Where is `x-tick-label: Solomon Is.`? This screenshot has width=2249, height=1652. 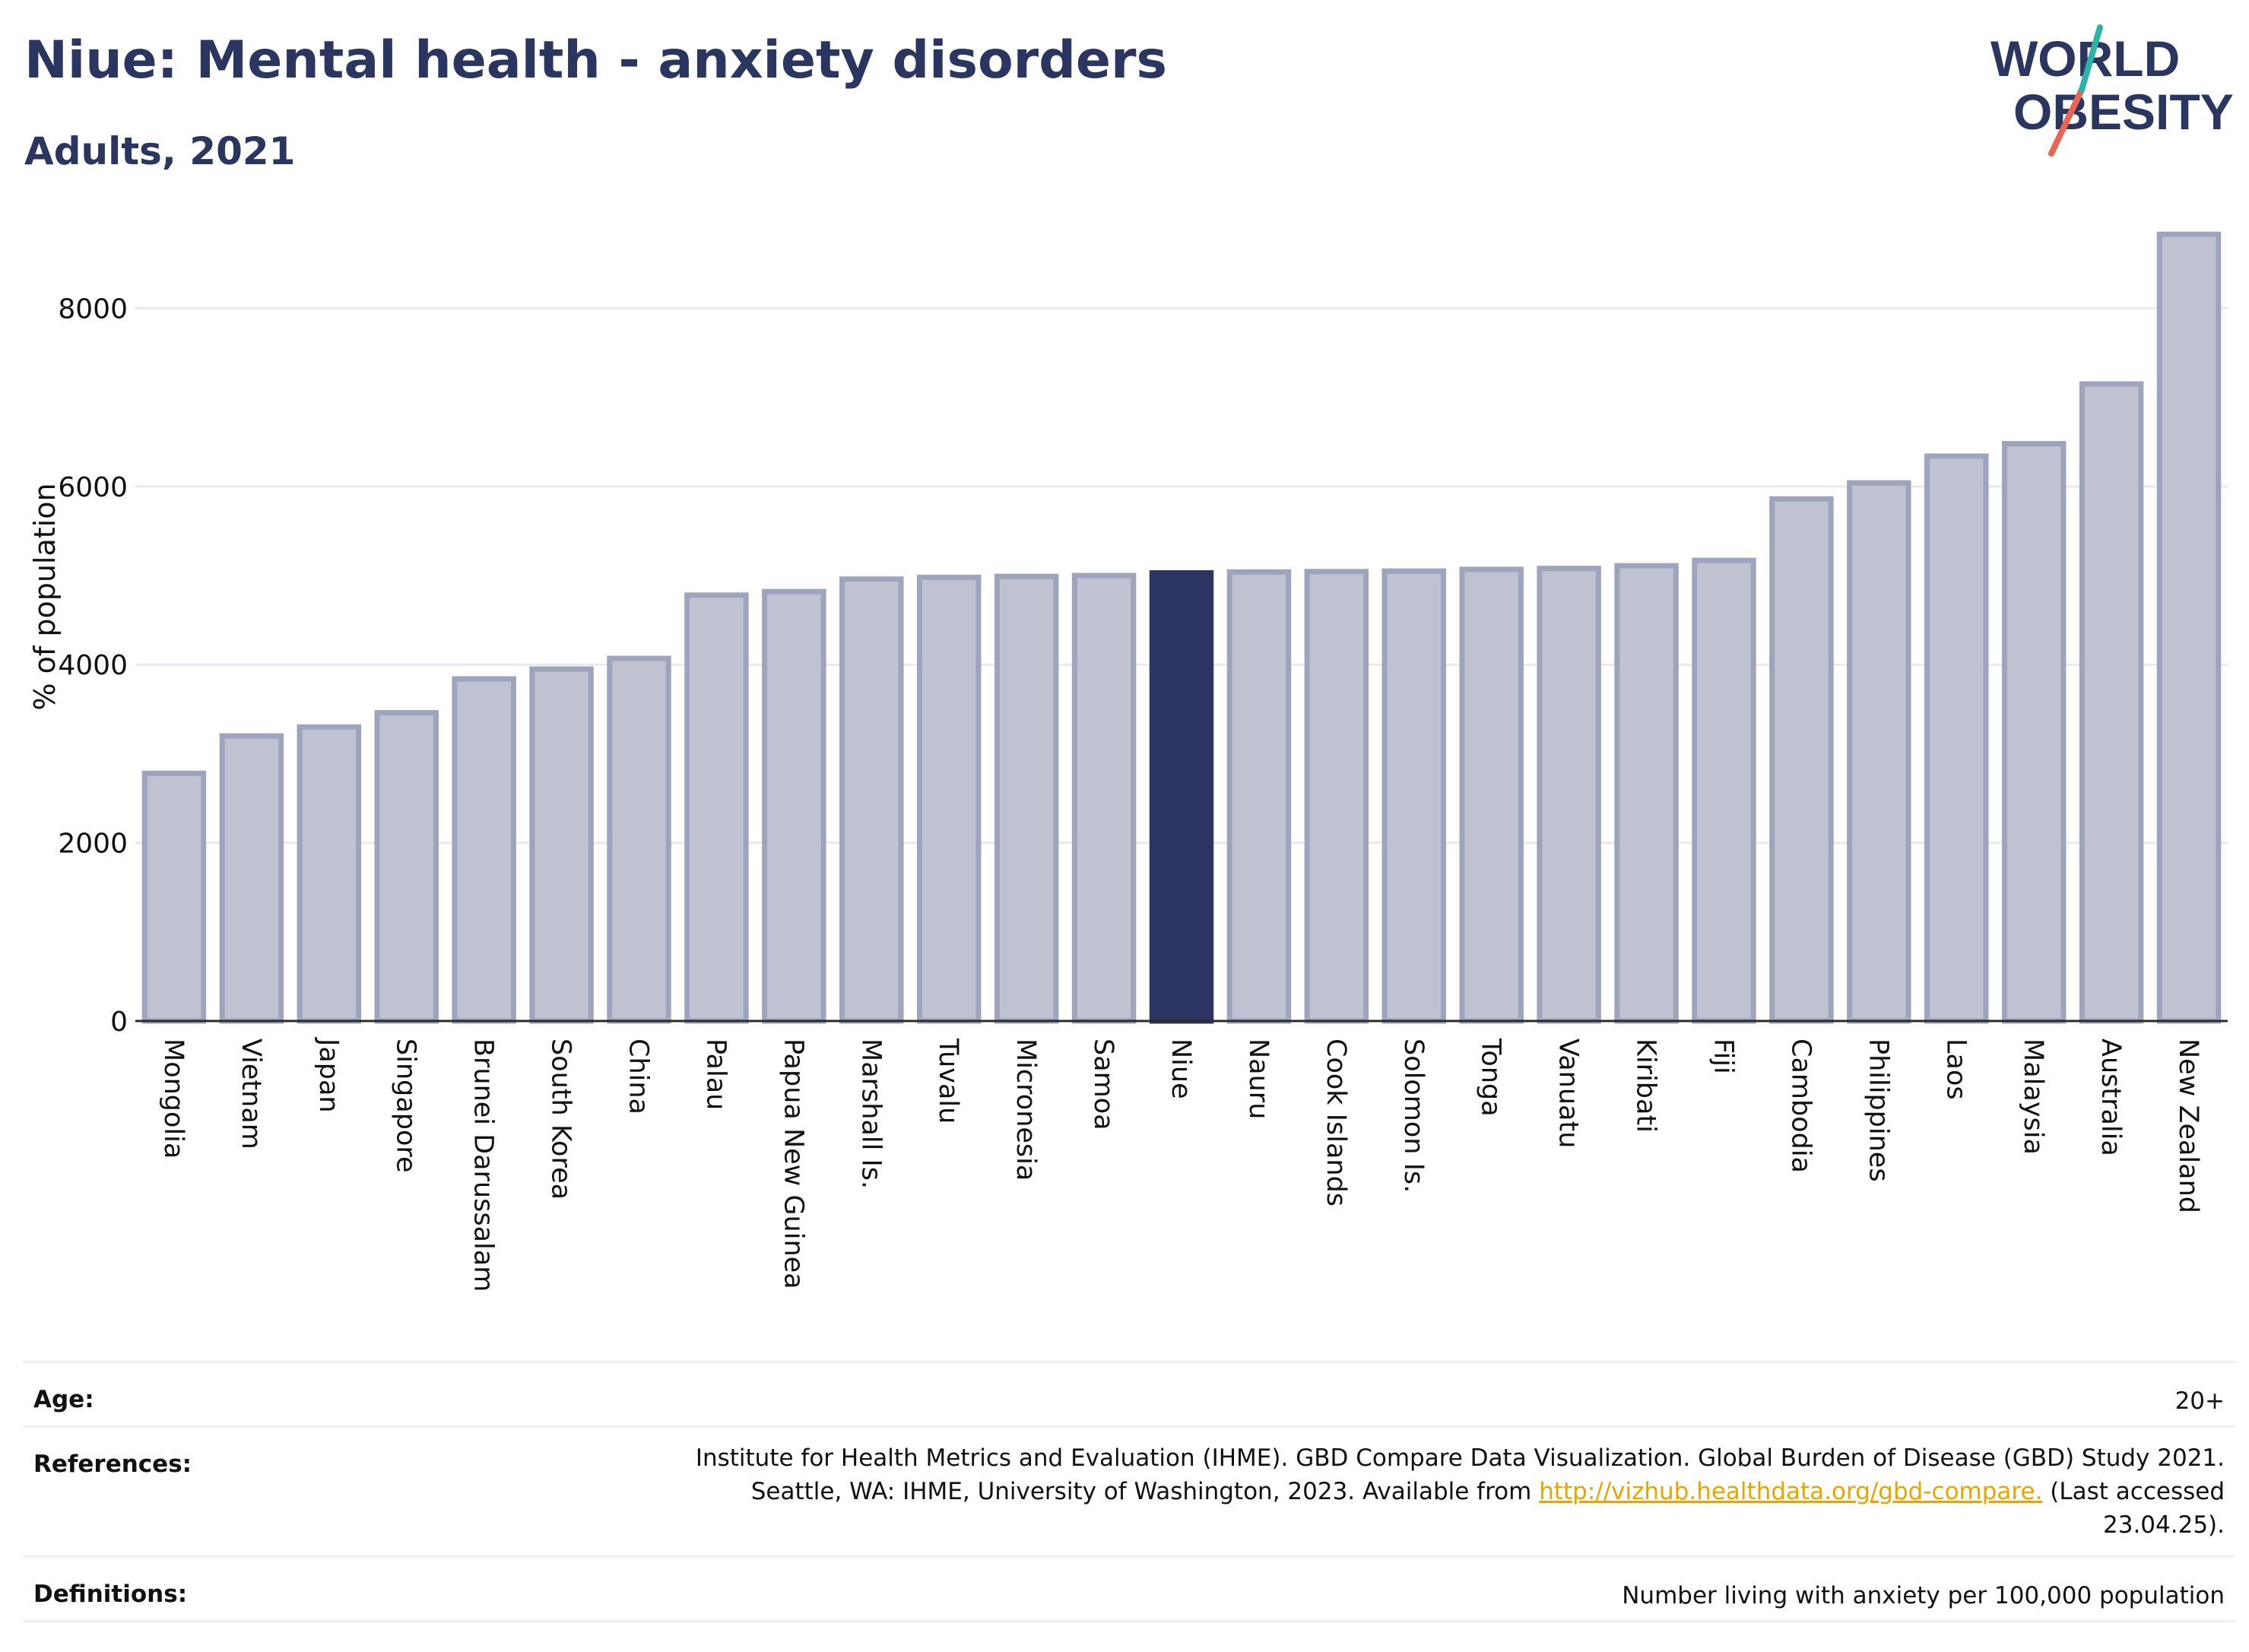
x-tick-label: Solomon Is. is located at coordinates (1413, 1115).